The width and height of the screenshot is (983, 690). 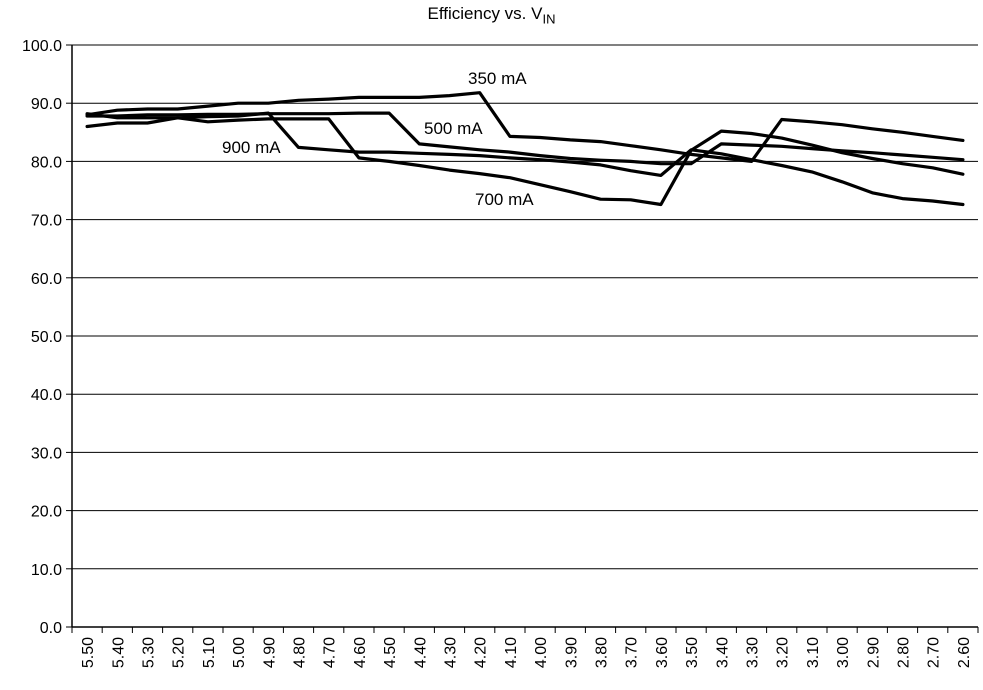 I want to click on series-line-500-ma, so click(x=525, y=138).